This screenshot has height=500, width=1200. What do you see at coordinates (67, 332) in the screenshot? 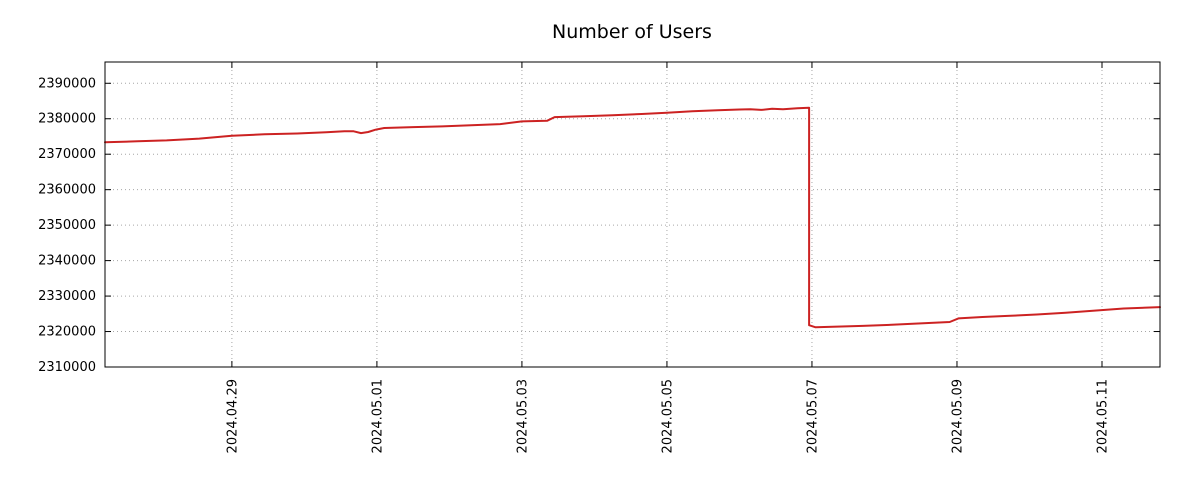
I see `y-tick-label: 2320000` at bounding box center [67, 332].